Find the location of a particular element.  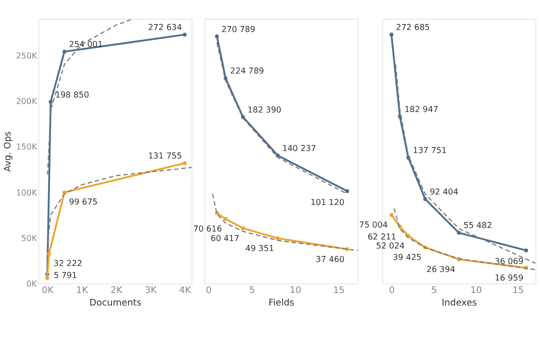

y-tick-label: 0K is located at coordinates (32, 283).